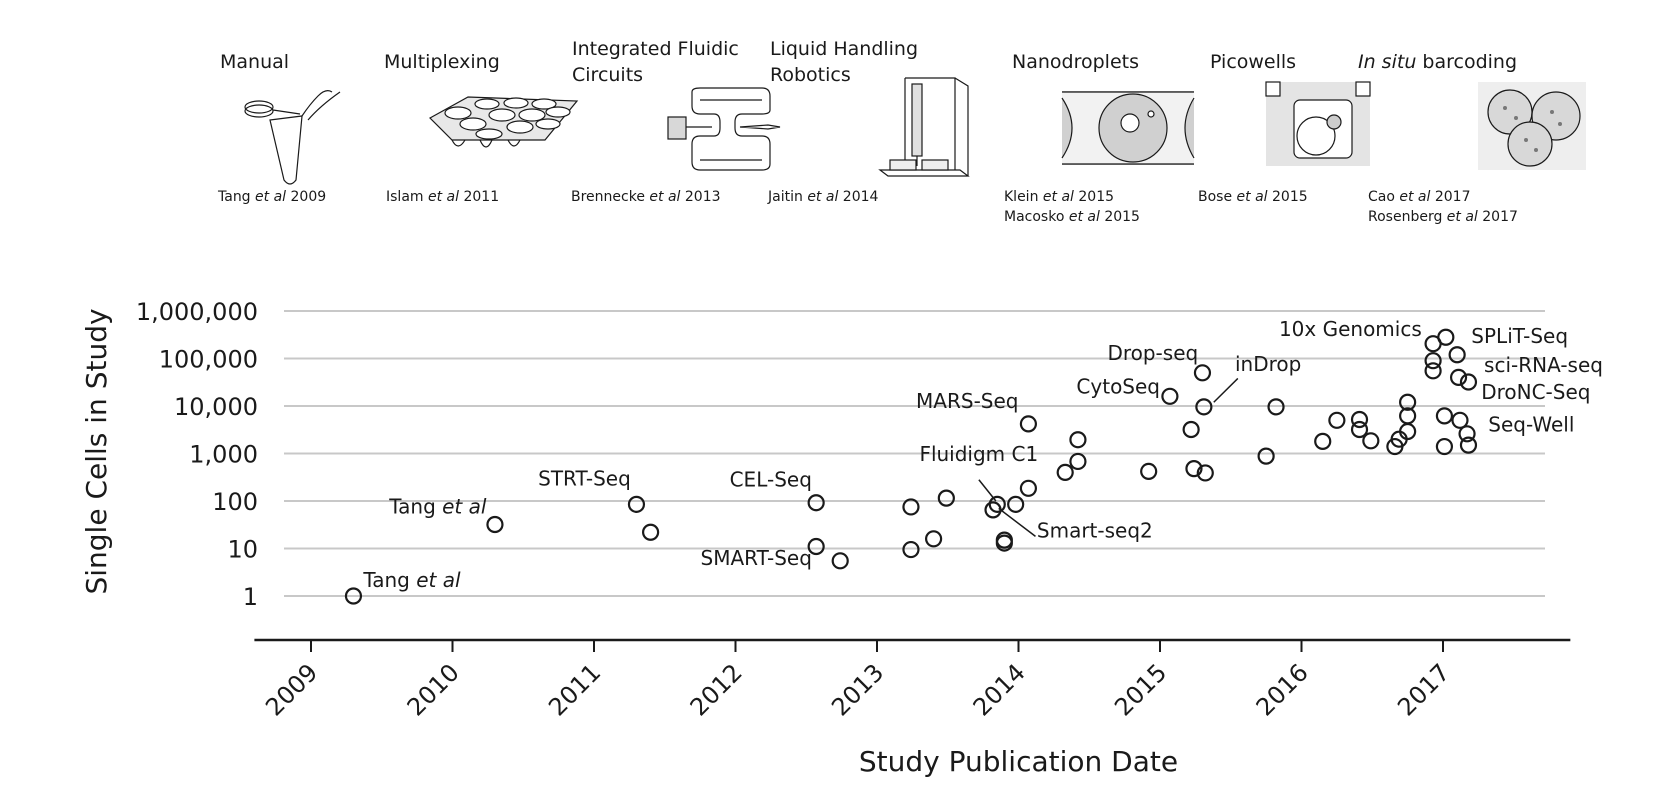 The height and width of the screenshot is (786, 1654). What do you see at coordinates (810, 75) in the screenshot?
I see `panel-title: Robotics` at bounding box center [810, 75].